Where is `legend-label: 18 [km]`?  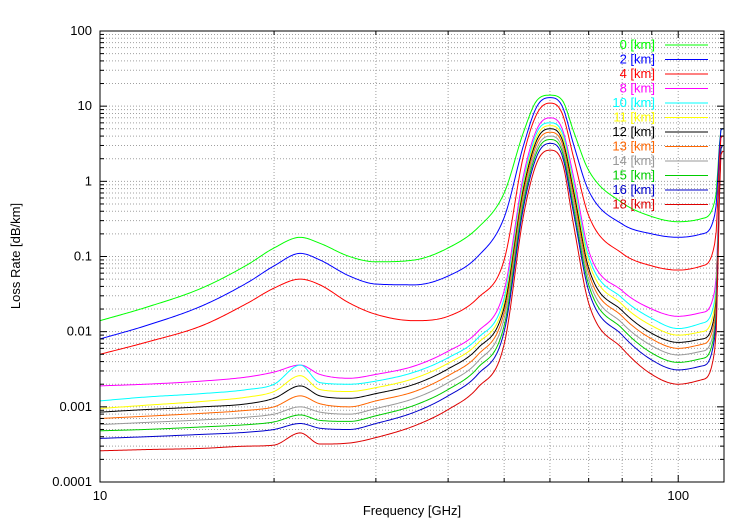 legend-label: 18 [km] is located at coordinates (633, 204).